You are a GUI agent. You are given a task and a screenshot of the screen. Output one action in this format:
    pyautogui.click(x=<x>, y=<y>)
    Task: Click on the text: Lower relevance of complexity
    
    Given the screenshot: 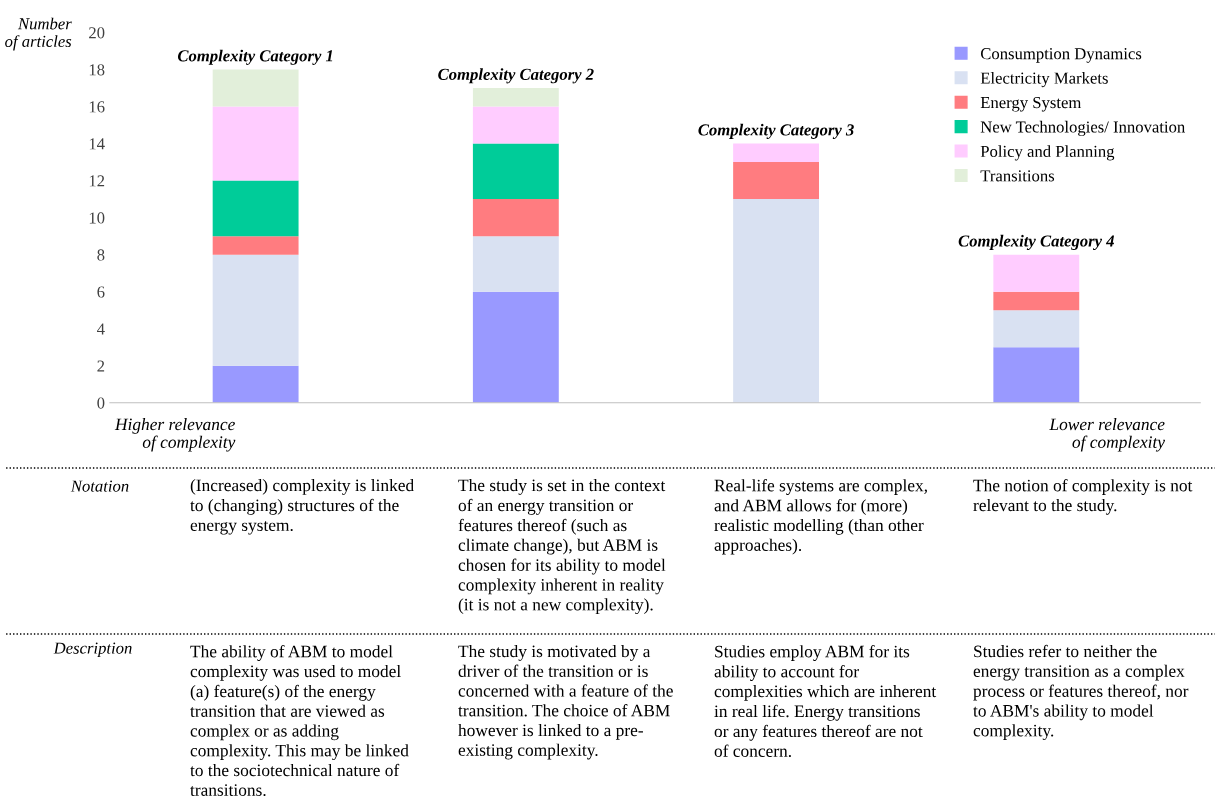 What is the action you would take?
    pyautogui.click(x=1107, y=435)
    